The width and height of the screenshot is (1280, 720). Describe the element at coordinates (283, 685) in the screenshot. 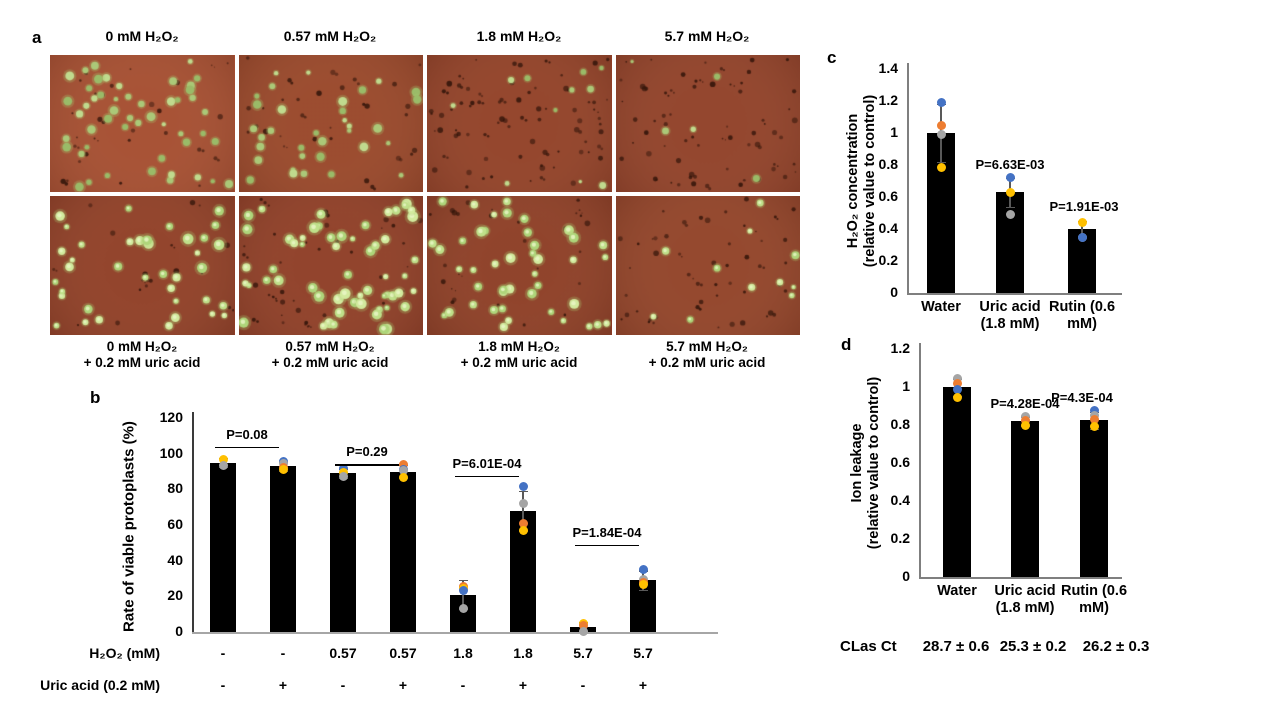

I see `x-row-value: +` at that location.